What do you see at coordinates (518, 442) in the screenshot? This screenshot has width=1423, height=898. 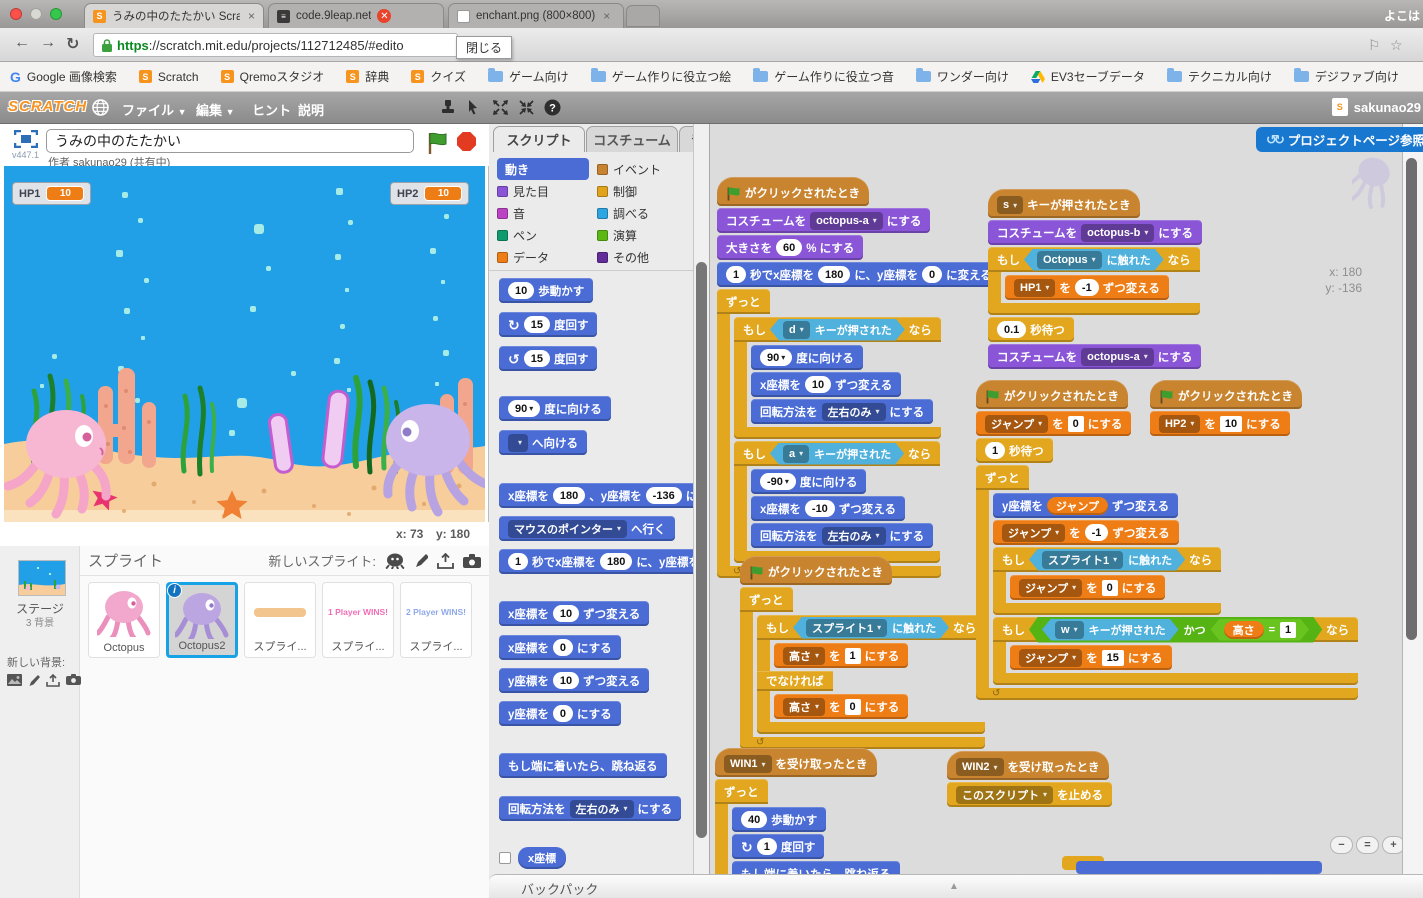 I see `dropdown-select: ▾` at bounding box center [518, 442].